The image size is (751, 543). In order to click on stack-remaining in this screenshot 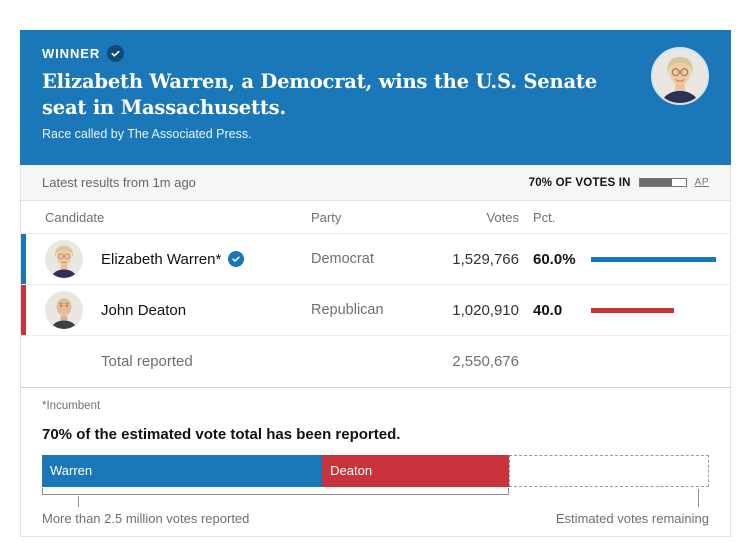, I will do `click(608, 471)`.